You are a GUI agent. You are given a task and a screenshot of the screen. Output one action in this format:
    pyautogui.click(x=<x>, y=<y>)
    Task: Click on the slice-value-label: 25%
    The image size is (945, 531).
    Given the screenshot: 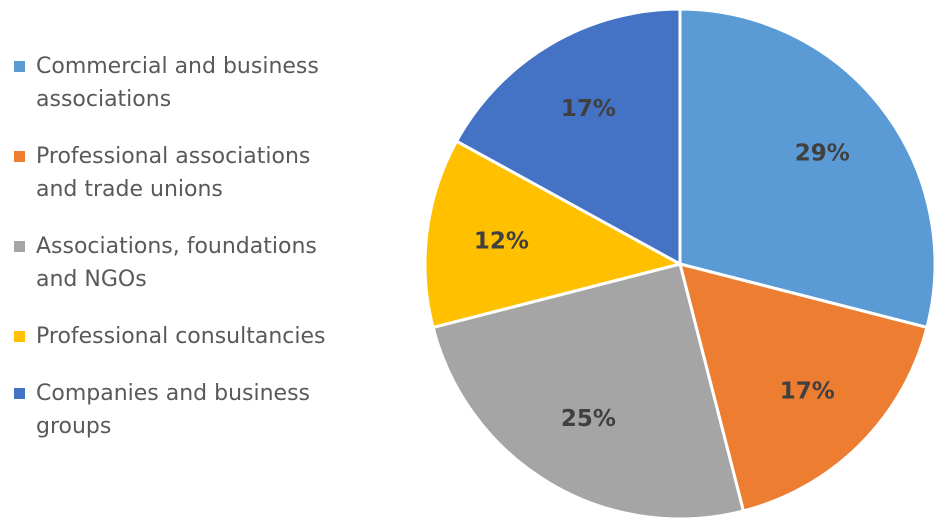 What is the action you would take?
    pyautogui.click(x=588, y=419)
    